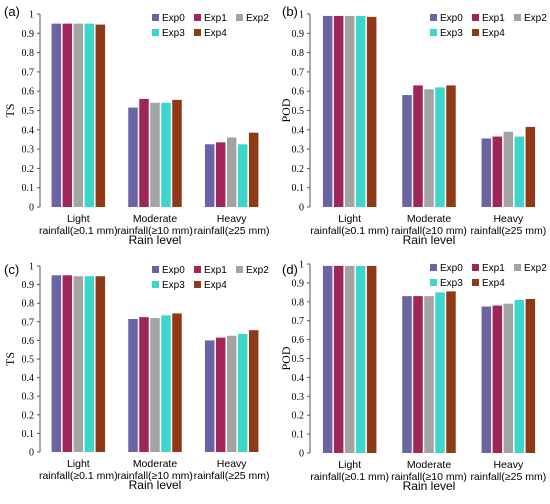 Image resolution: width=550 pixels, height=504 pixels. I want to click on y-tick-label: 0.1, so click(298, 435).